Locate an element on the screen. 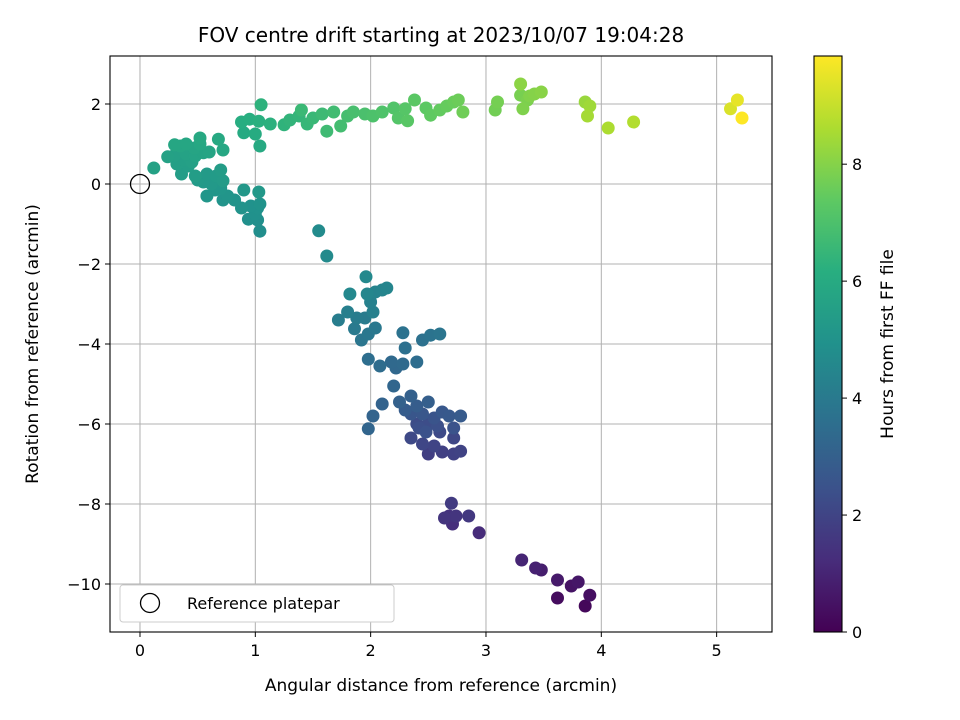 This screenshot has width=960, height=720. colorbar: 0 2 4 6 8 Hours from first FF file is located at coordinates (855, 348).